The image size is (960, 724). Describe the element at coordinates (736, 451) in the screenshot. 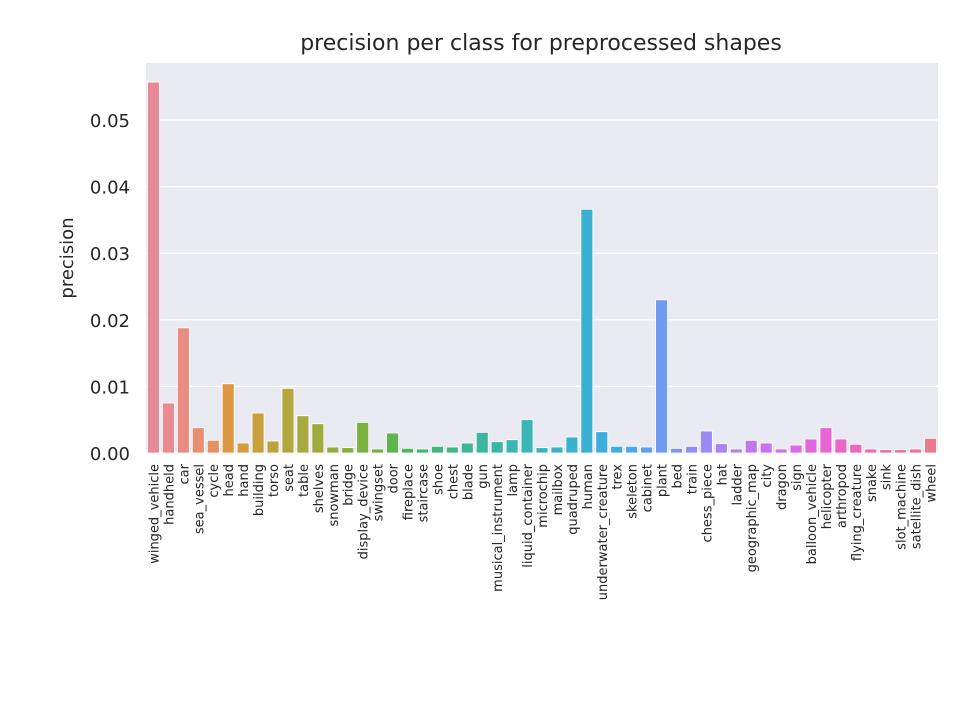

I see `bar-ladder` at that location.